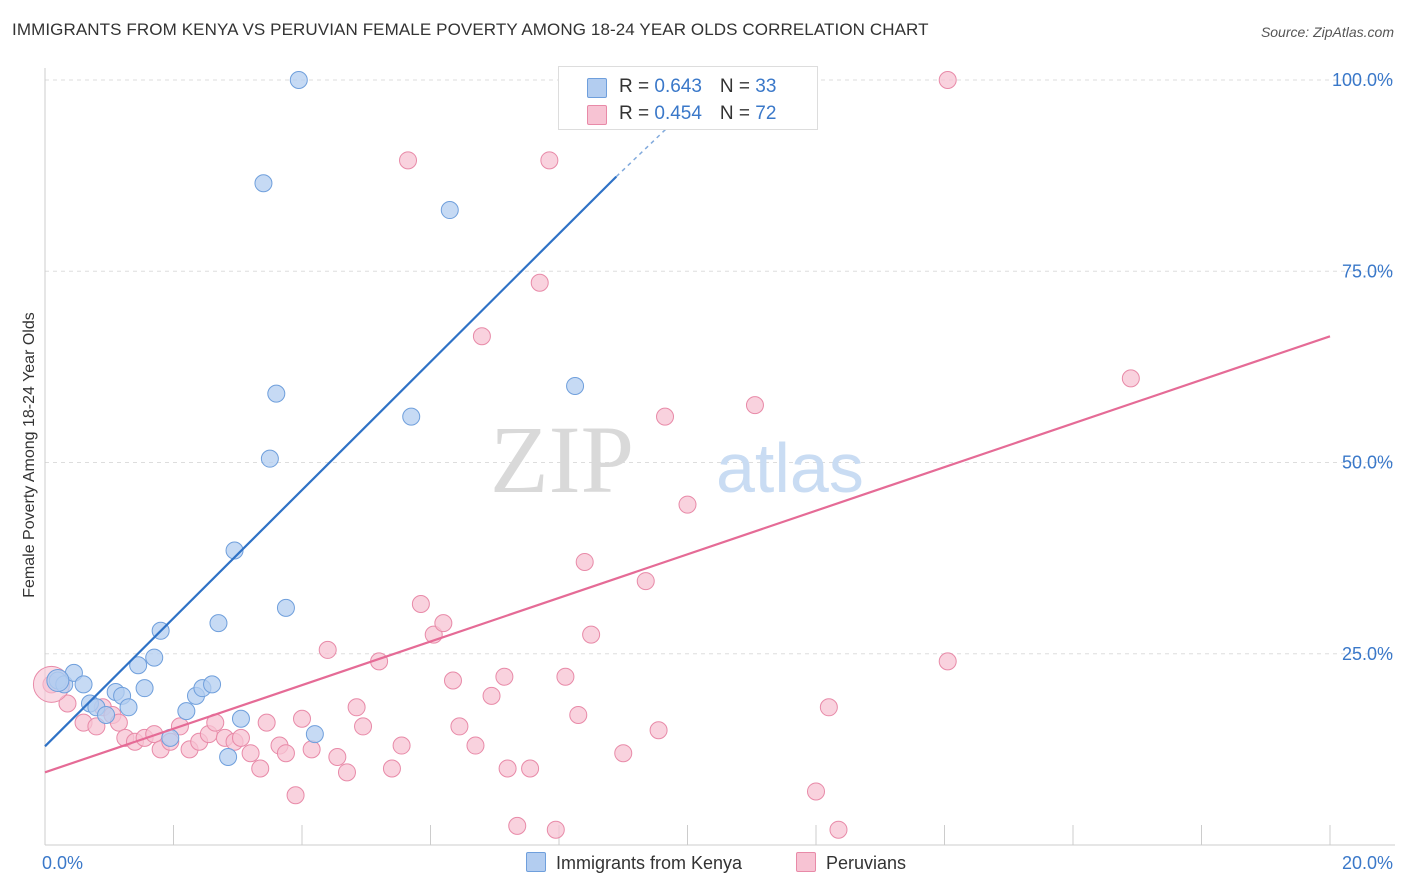 The width and height of the screenshot is (1406, 892). I want to click on source-label: Source: ZipAtlas.com, so click(1327, 32).